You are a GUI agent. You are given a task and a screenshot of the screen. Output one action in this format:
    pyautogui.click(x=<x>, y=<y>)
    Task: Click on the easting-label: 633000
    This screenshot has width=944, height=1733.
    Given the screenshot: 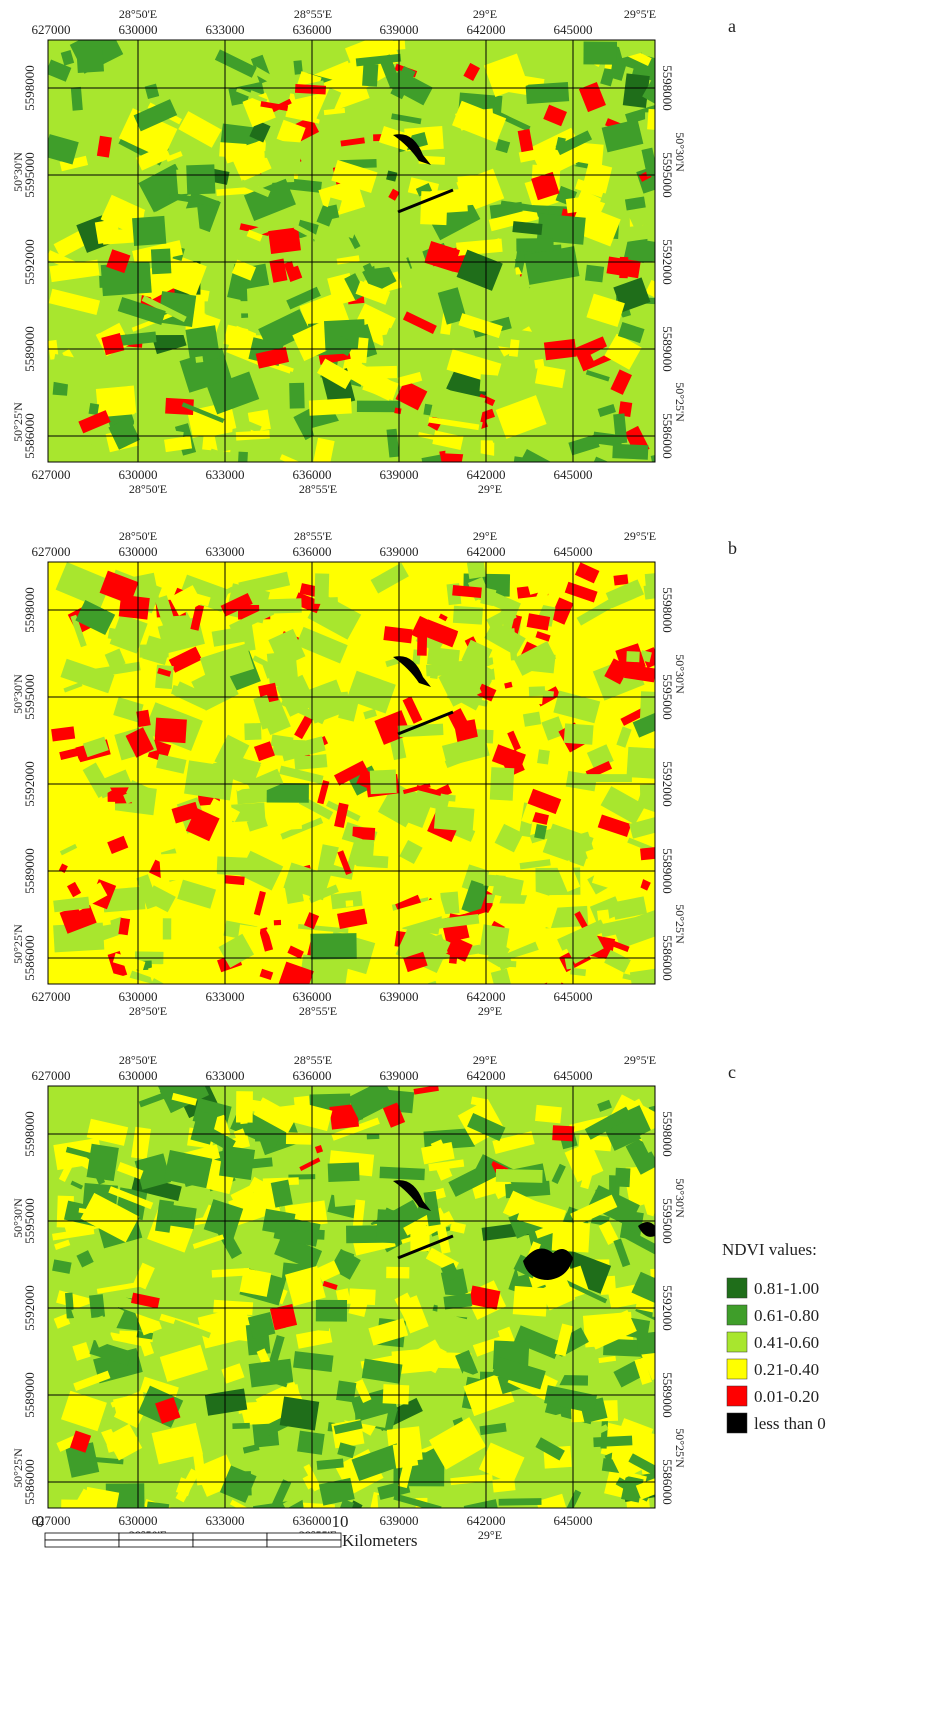 What is the action you would take?
    pyautogui.click(x=225, y=996)
    